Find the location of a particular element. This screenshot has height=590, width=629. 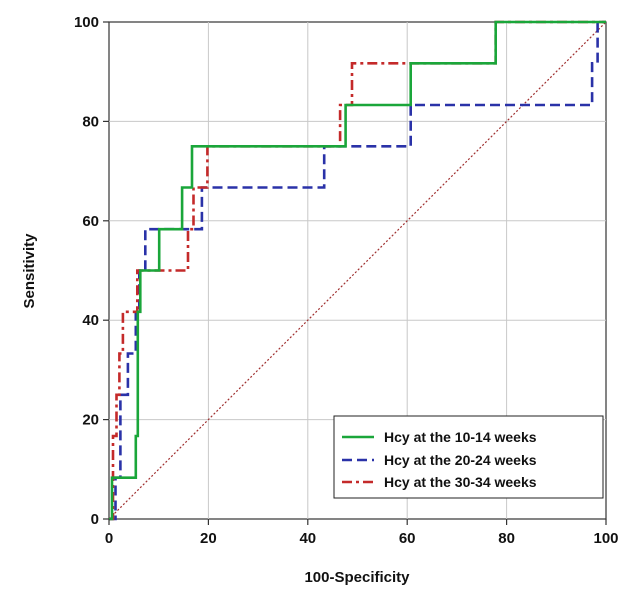

x-tick-label: 40 is located at coordinates (307, 538).